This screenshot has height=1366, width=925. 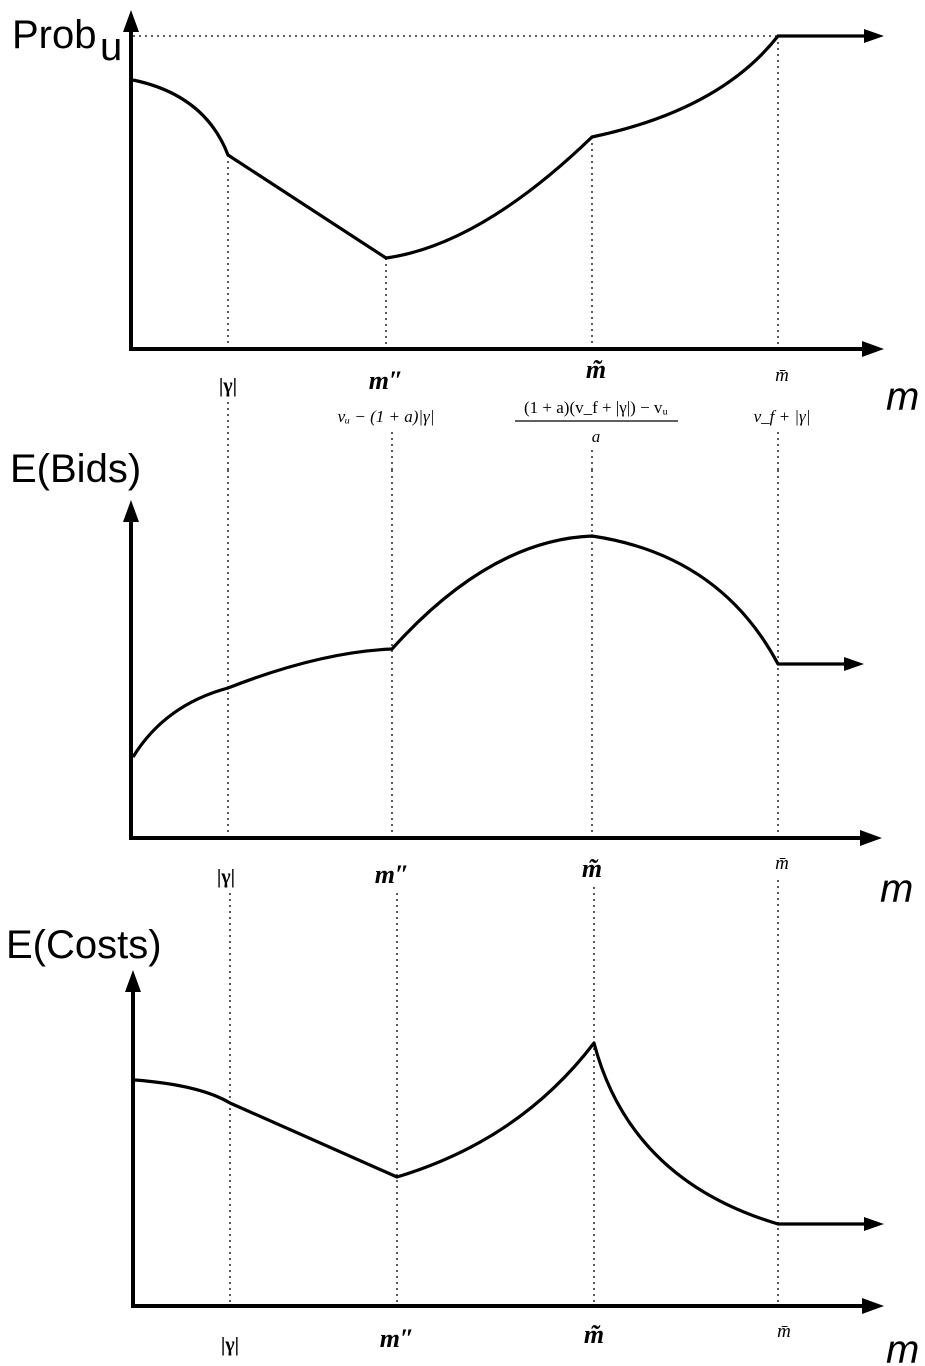 What do you see at coordinates (226, 877) in the screenshot?
I see `e-bids-tick-gamma: |γ|` at bounding box center [226, 877].